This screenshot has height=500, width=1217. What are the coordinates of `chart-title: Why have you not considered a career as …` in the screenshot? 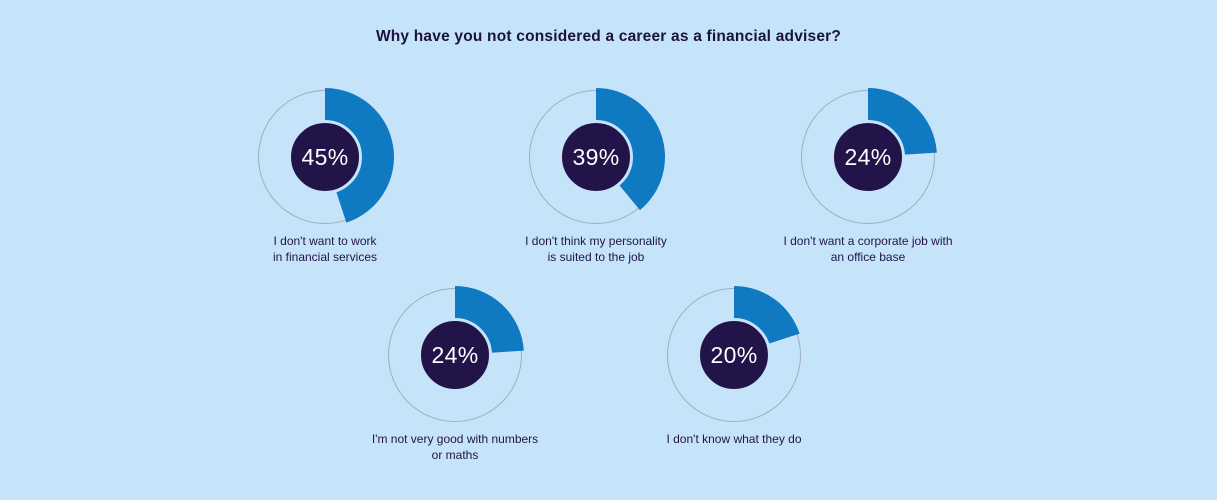 It's located at (608, 36).